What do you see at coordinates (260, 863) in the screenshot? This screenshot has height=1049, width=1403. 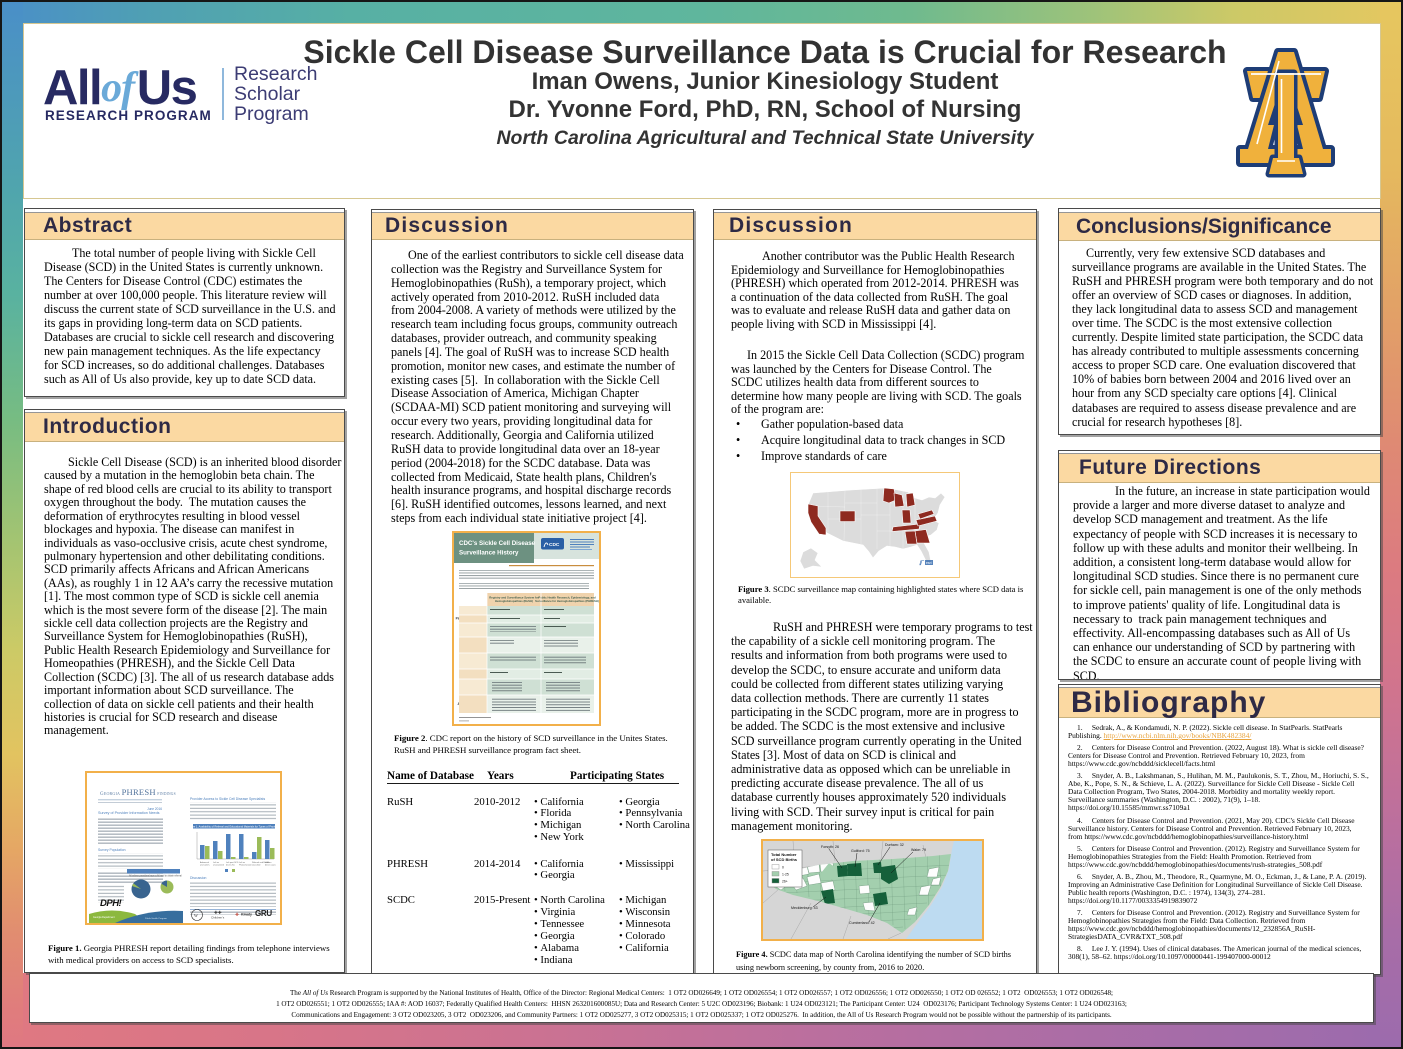 I see `svg-text: Referral and Buck's` at bounding box center [260, 863].